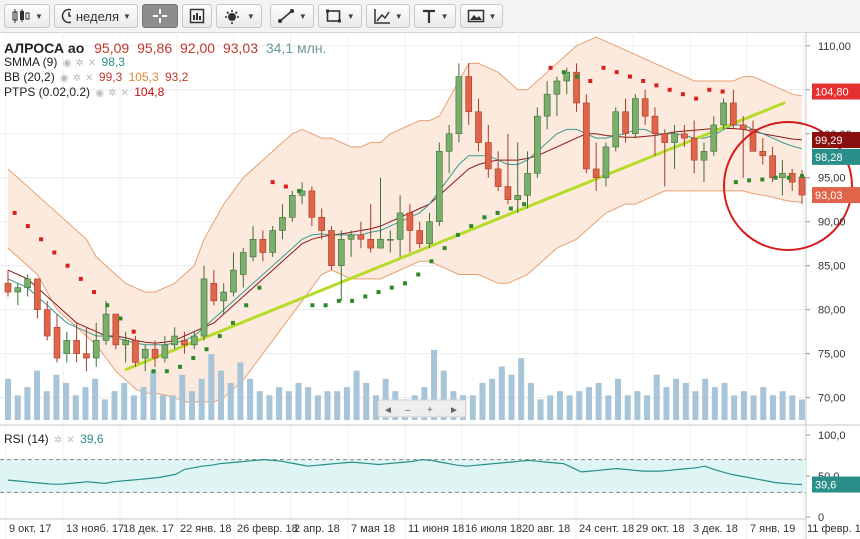 The width and height of the screenshot is (860, 539). What do you see at coordinates (84, 93) in the screenshot?
I see `ptps-legend: PTPS (0.02,0.2) ◉ ✲ ✕ 104,8` at bounding box center [84, 93].